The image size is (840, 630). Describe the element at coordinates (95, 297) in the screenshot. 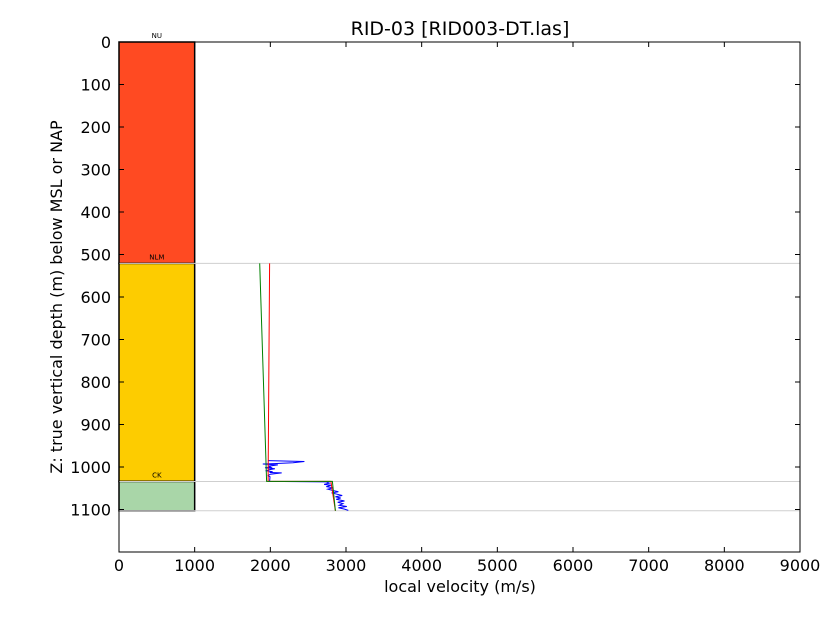

I see `y-tick-label: 600` at that location.